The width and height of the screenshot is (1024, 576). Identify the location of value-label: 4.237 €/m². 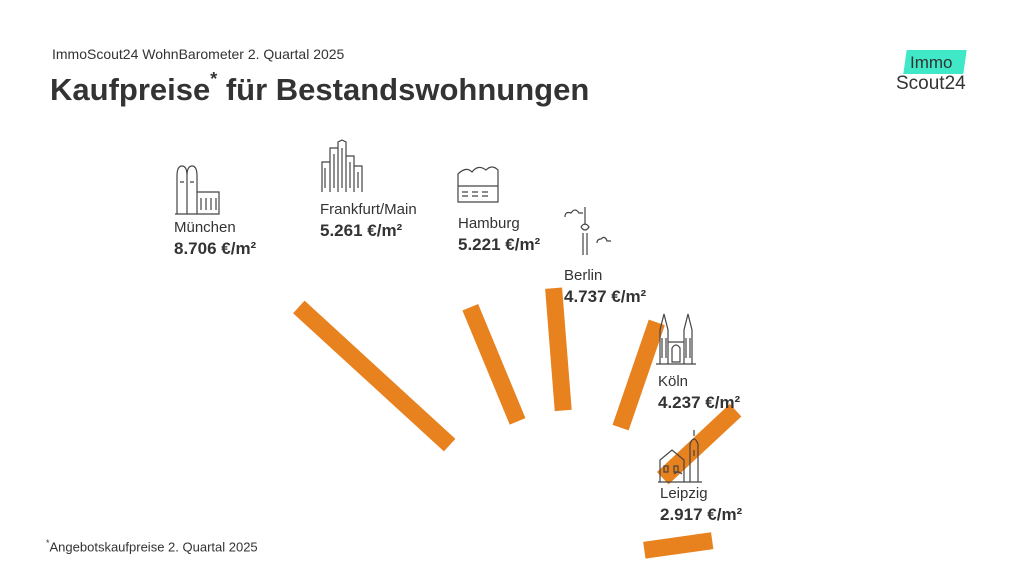
(699, 402).